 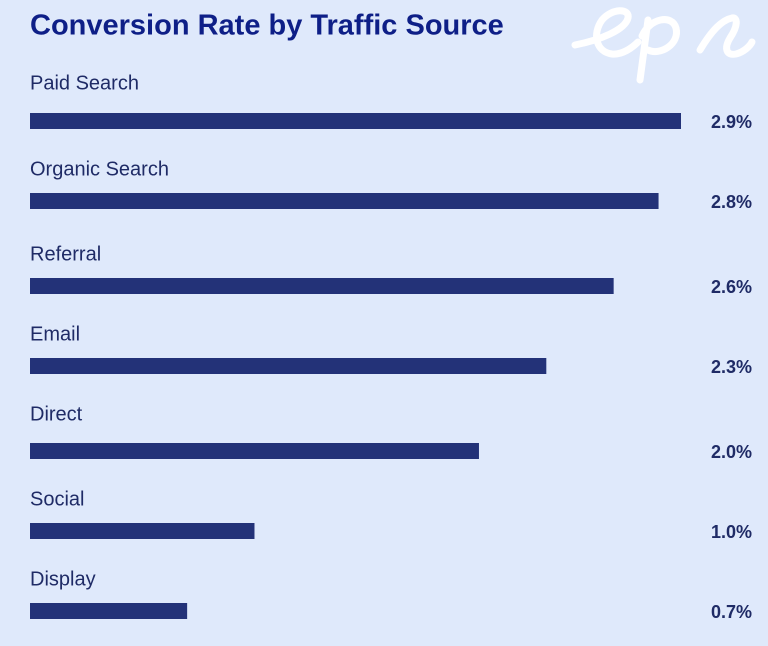 I want to click on value-label: 1.0%, so click(x=731, y=532).